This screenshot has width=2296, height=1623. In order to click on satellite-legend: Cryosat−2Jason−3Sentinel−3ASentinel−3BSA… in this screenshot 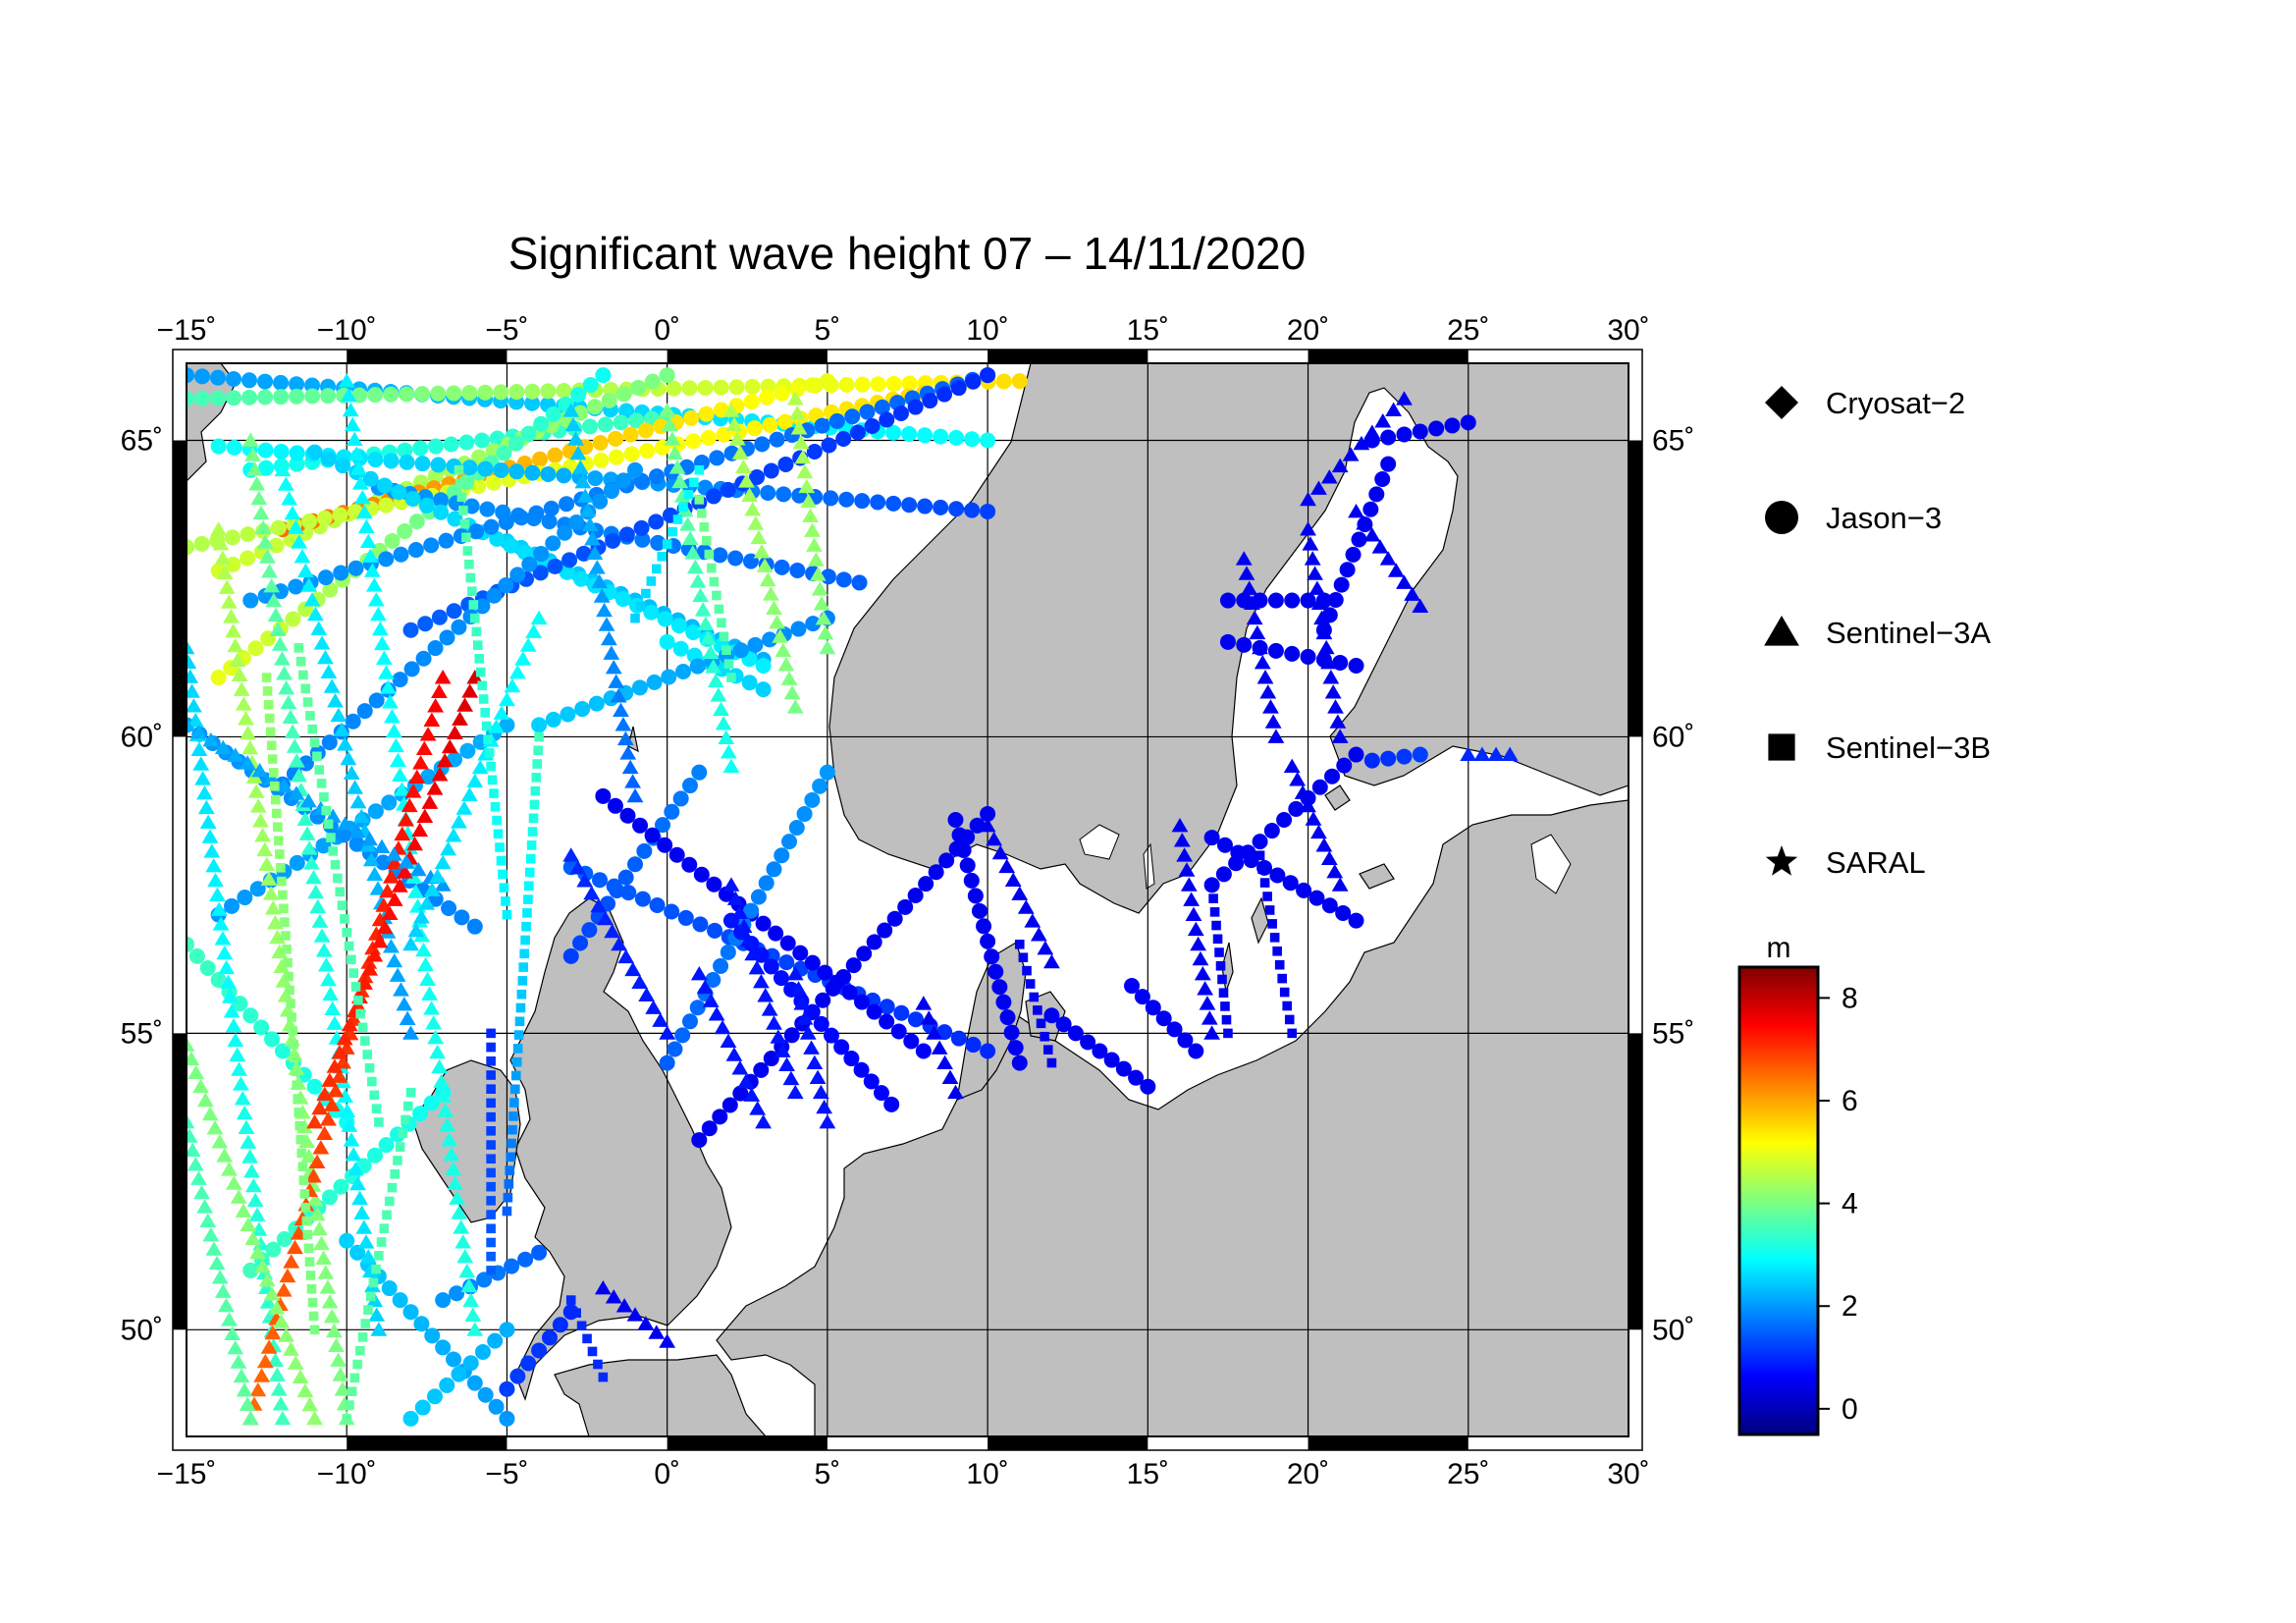, I will do `click(1877, 633)`.